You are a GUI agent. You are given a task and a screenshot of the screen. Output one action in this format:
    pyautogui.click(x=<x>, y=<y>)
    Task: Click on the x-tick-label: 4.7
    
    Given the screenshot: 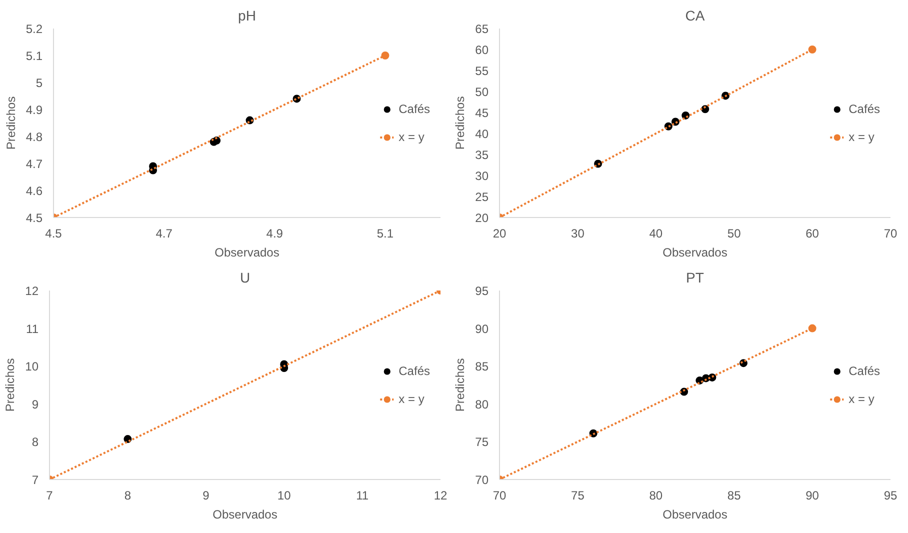 What is the action you would take?
    pyautogui.click(x=164, y=233)
    